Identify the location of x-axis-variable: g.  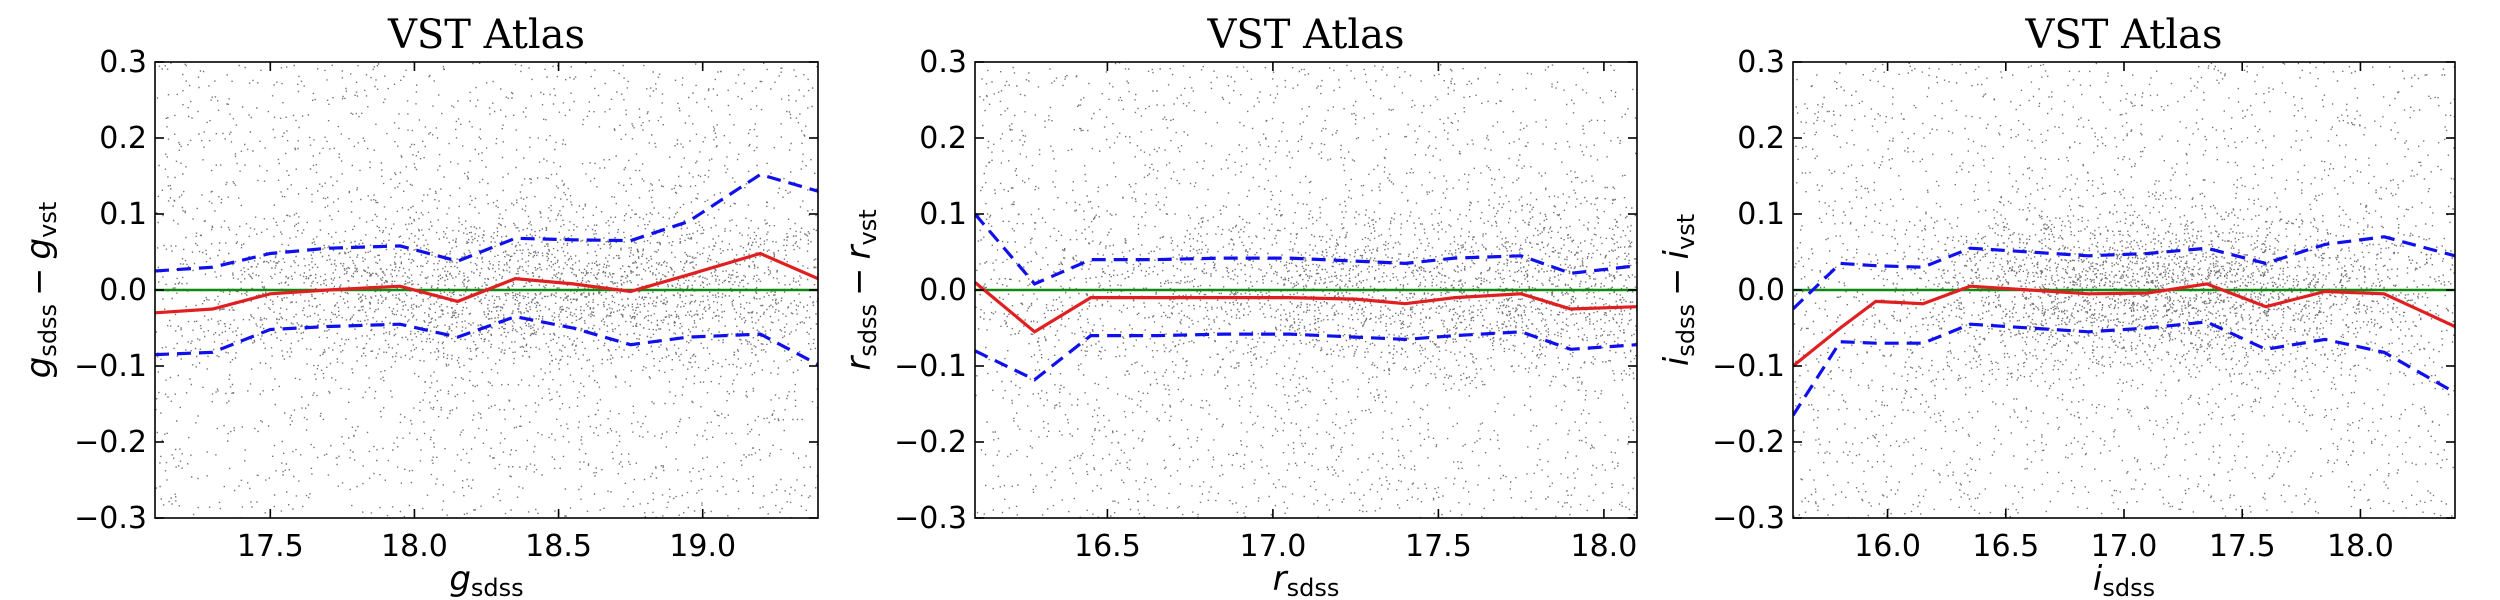
(460, 579).